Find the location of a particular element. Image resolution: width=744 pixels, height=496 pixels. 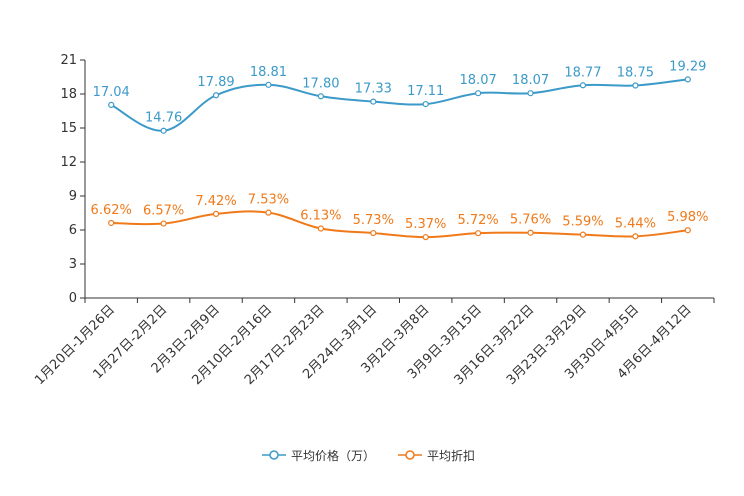

data-label: 17.89 is located at coordinates (215, 82).